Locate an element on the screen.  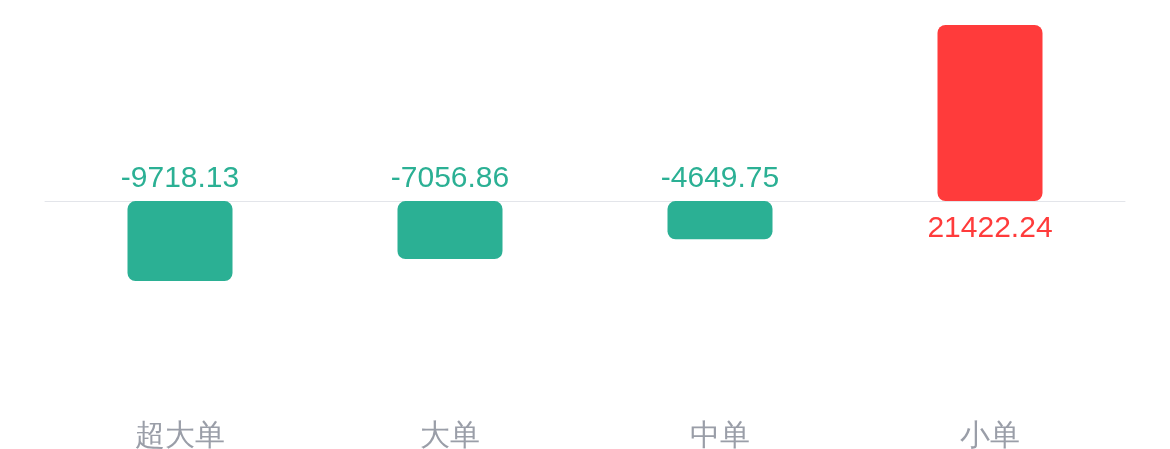
data-label: -7056.86 is located at coordinates (450, 176).